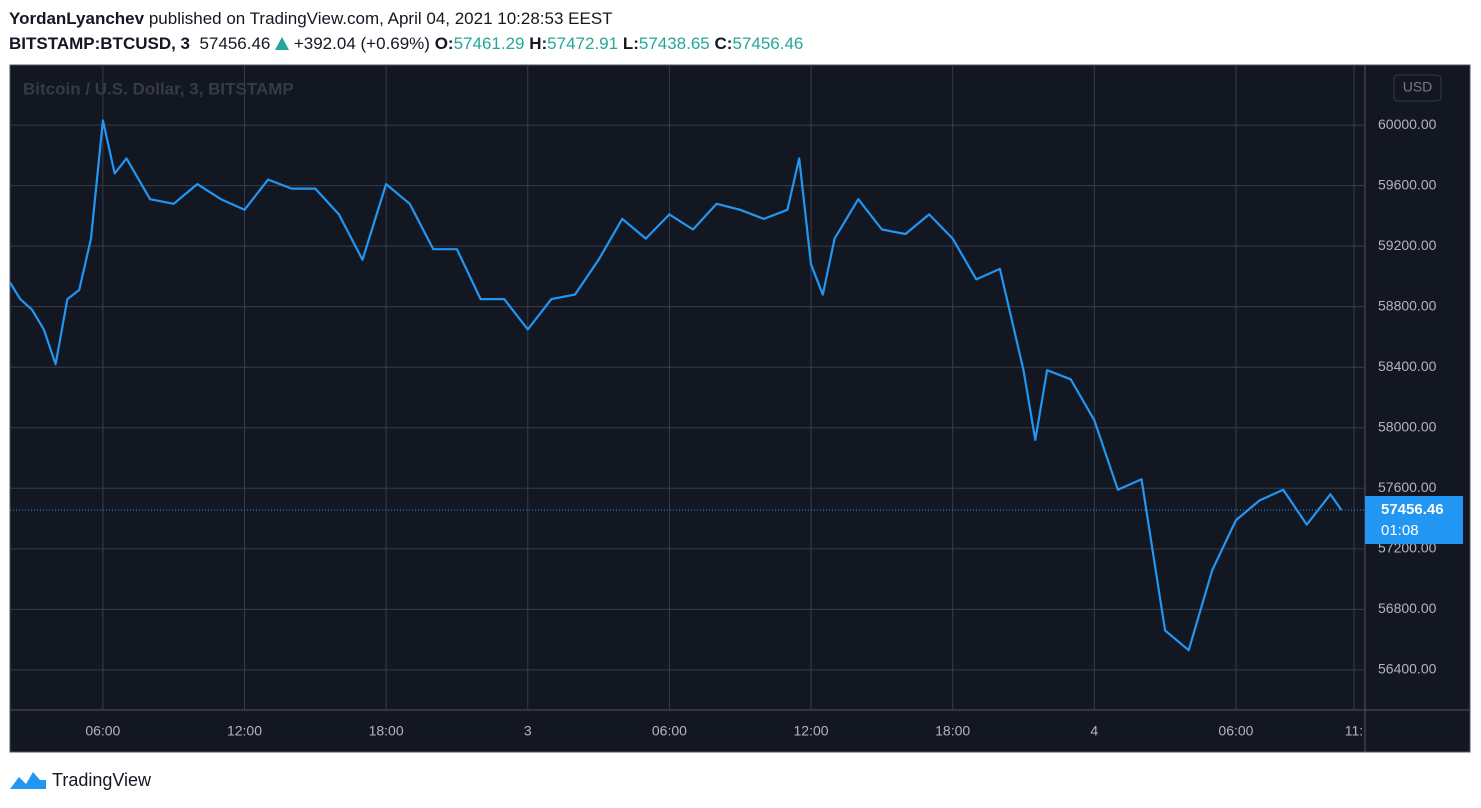 This screenshot has width=1481, height=808. Describe the element at coordinates (1407, 669) in the screenshot. I see `y-tick-label: 56400.00` at that location.